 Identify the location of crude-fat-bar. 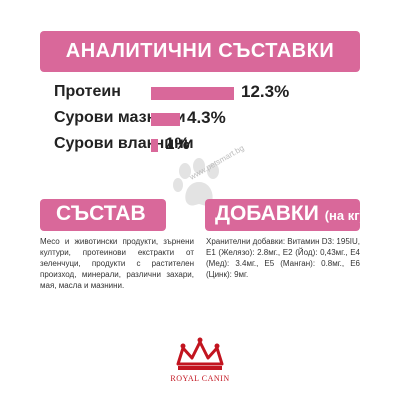
(165, 119).